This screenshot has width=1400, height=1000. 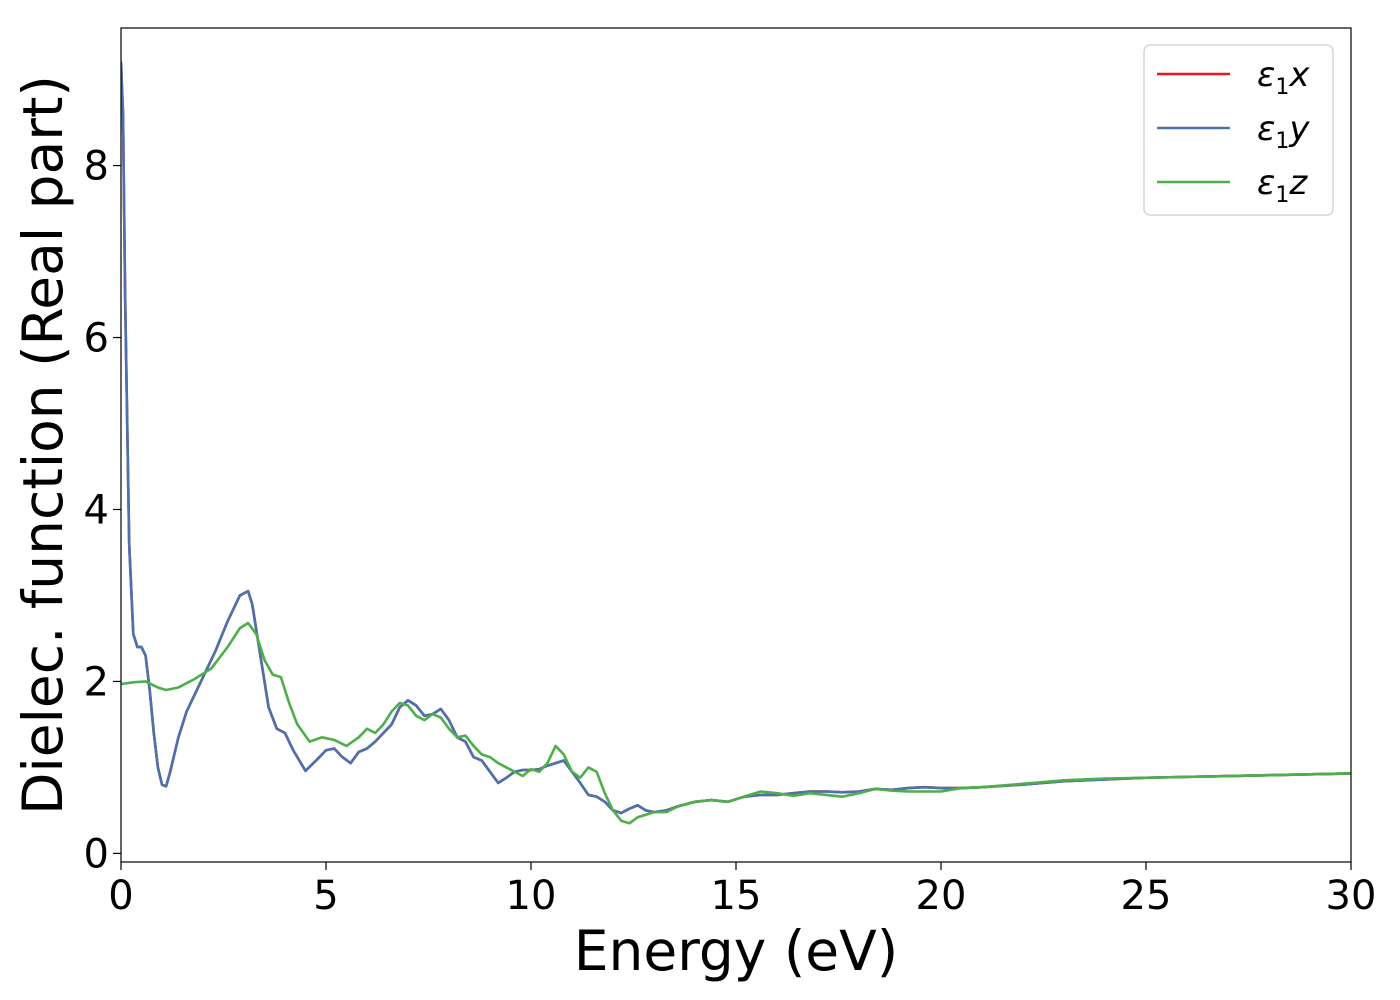 What do you see at coordinates (120, 896) in the screenshot?
I see `x-tick-label: 0` at bounding box center [120, 896].